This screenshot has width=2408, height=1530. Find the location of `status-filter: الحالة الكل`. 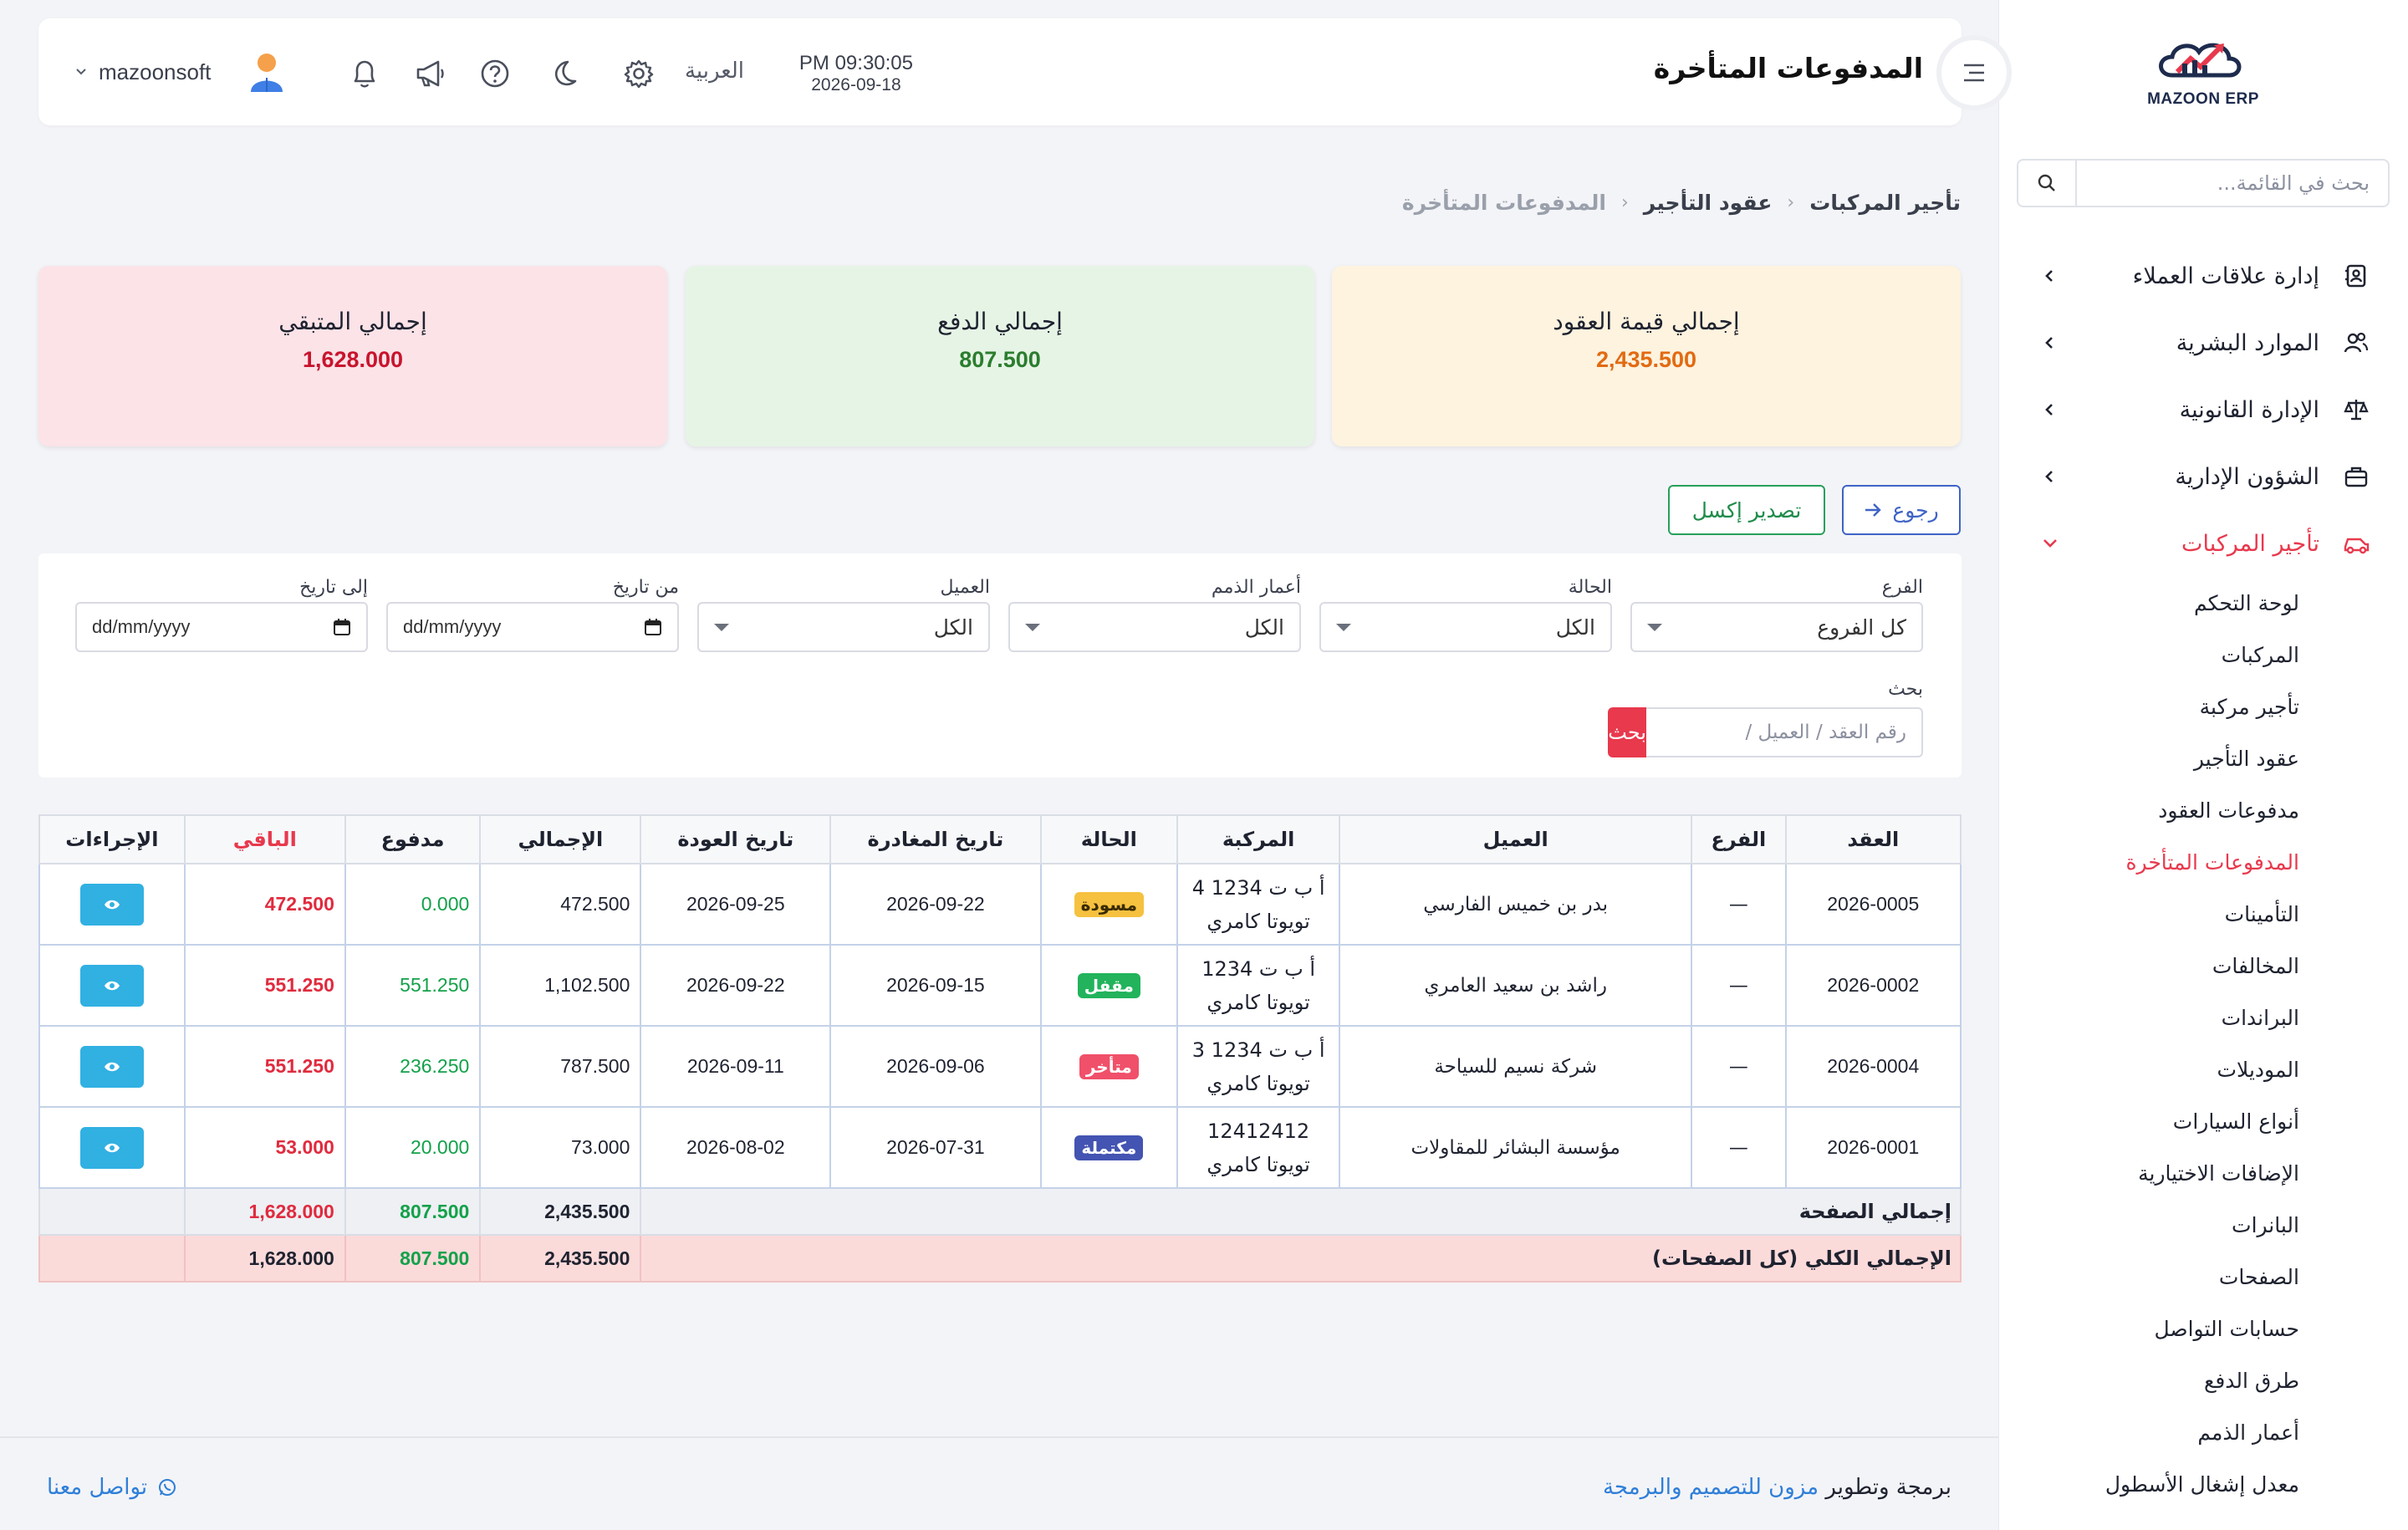

status-filter: الحالة الكل is located at coordinates (1465, 614).